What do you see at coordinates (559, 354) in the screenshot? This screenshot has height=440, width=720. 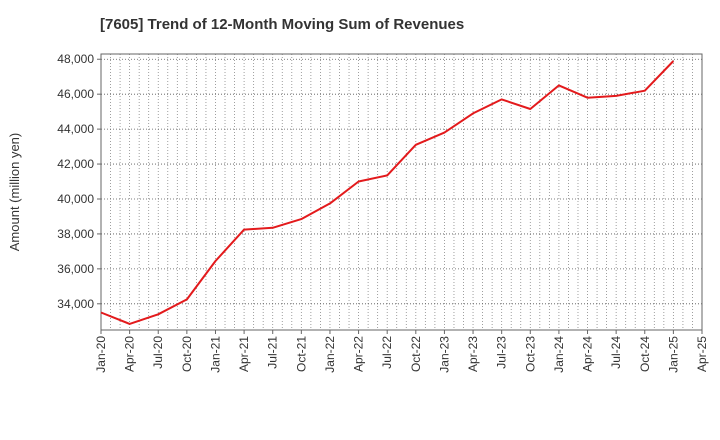 I see `x-tick-label: Jan-24` at bounding box center [559, 354].